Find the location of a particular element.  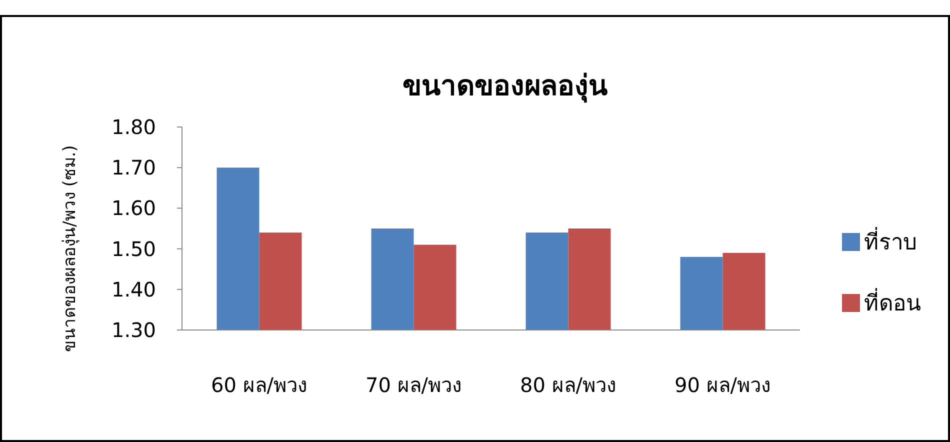

y-tick-label: 1.40 is located at coordinates (133, 289).